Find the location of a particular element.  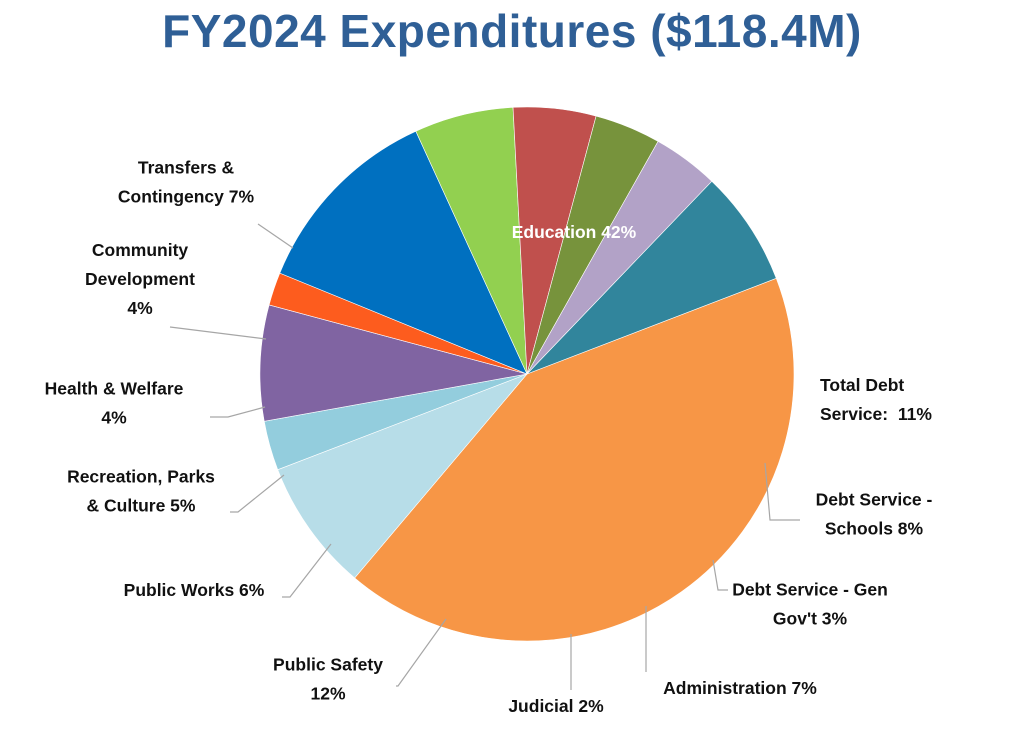

chart-title: FY2024 Expenditures ($118.4M) is located at coordinates (512, 31).